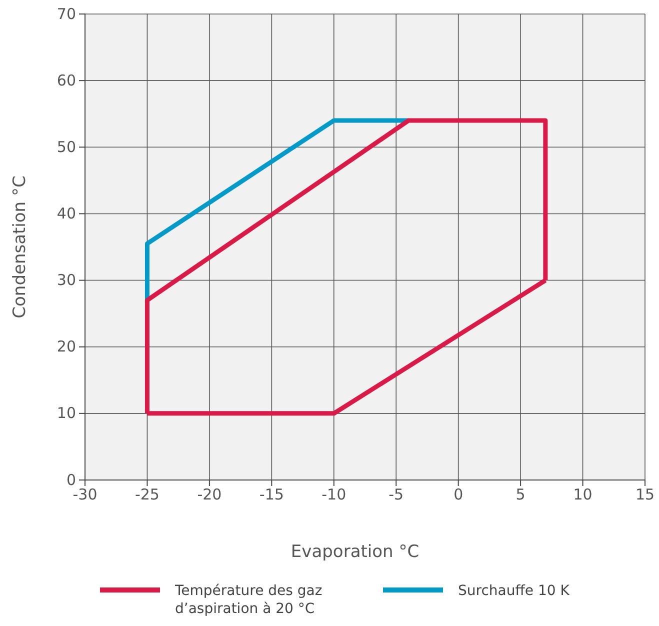 This screenshot has height=626, width=659. I want to click on x-tick-label: 0, so click(459, 495).